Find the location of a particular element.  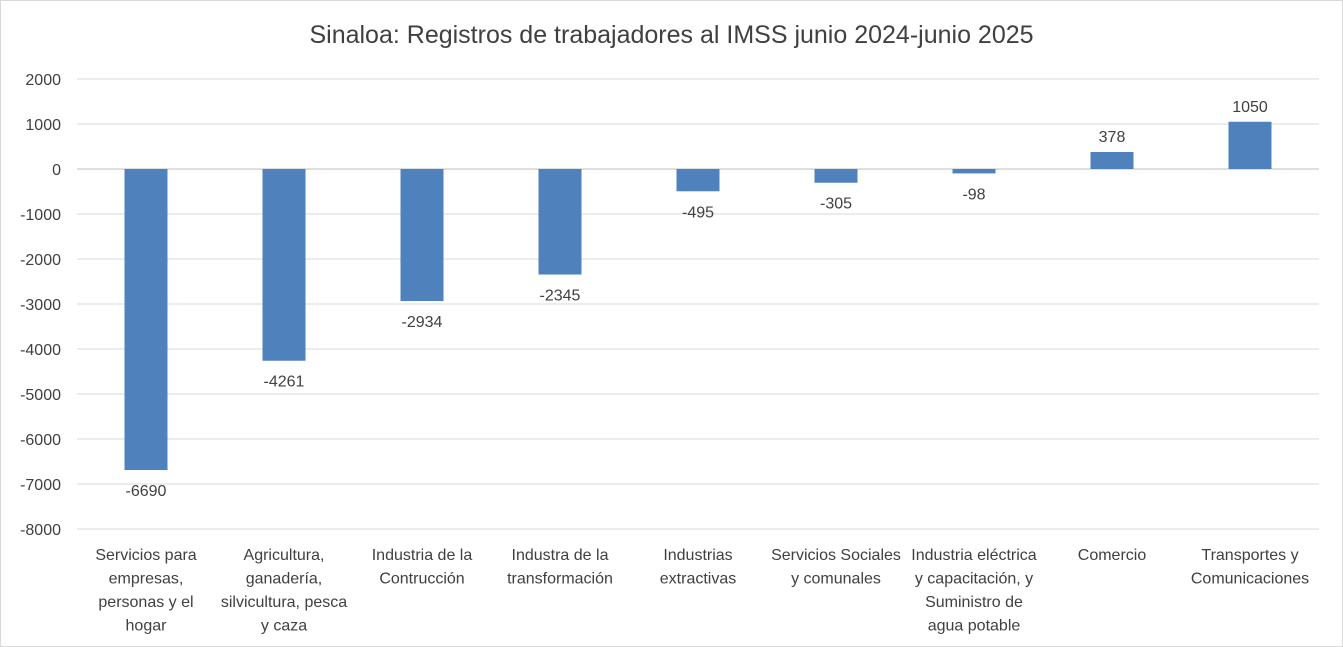

data-label: -2345 is located at coordinates (560, 296).